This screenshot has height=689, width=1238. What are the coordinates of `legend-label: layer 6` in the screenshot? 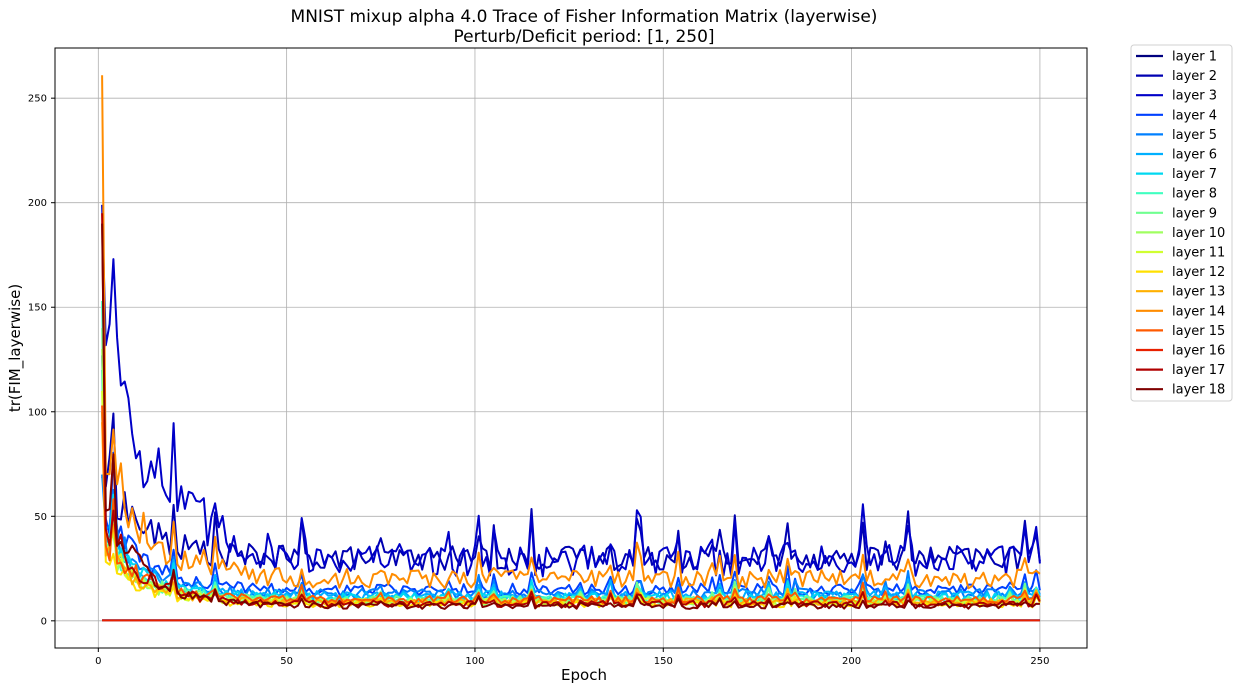 It's located at (1194, 155).